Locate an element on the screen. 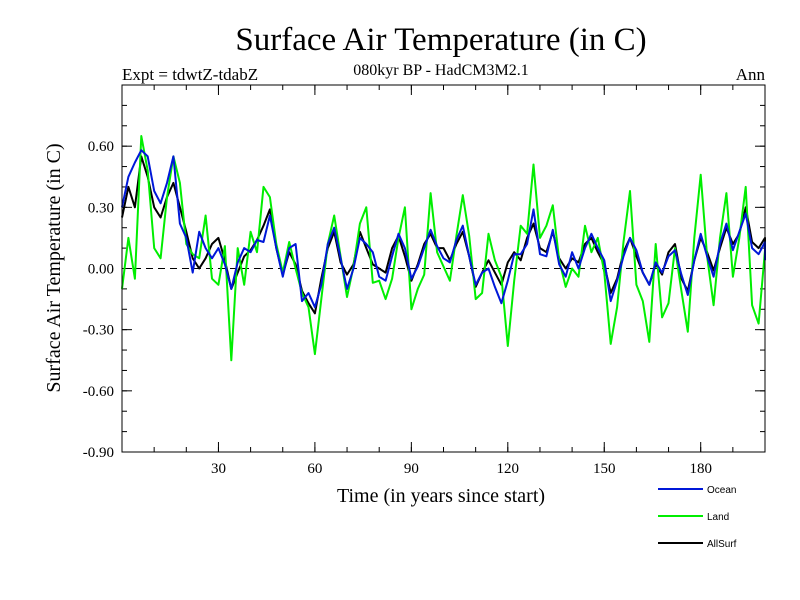 The width and height of the screenshot is (800, 600). legend: Ocean Land AllSurf is located at coordinates (697, 517).